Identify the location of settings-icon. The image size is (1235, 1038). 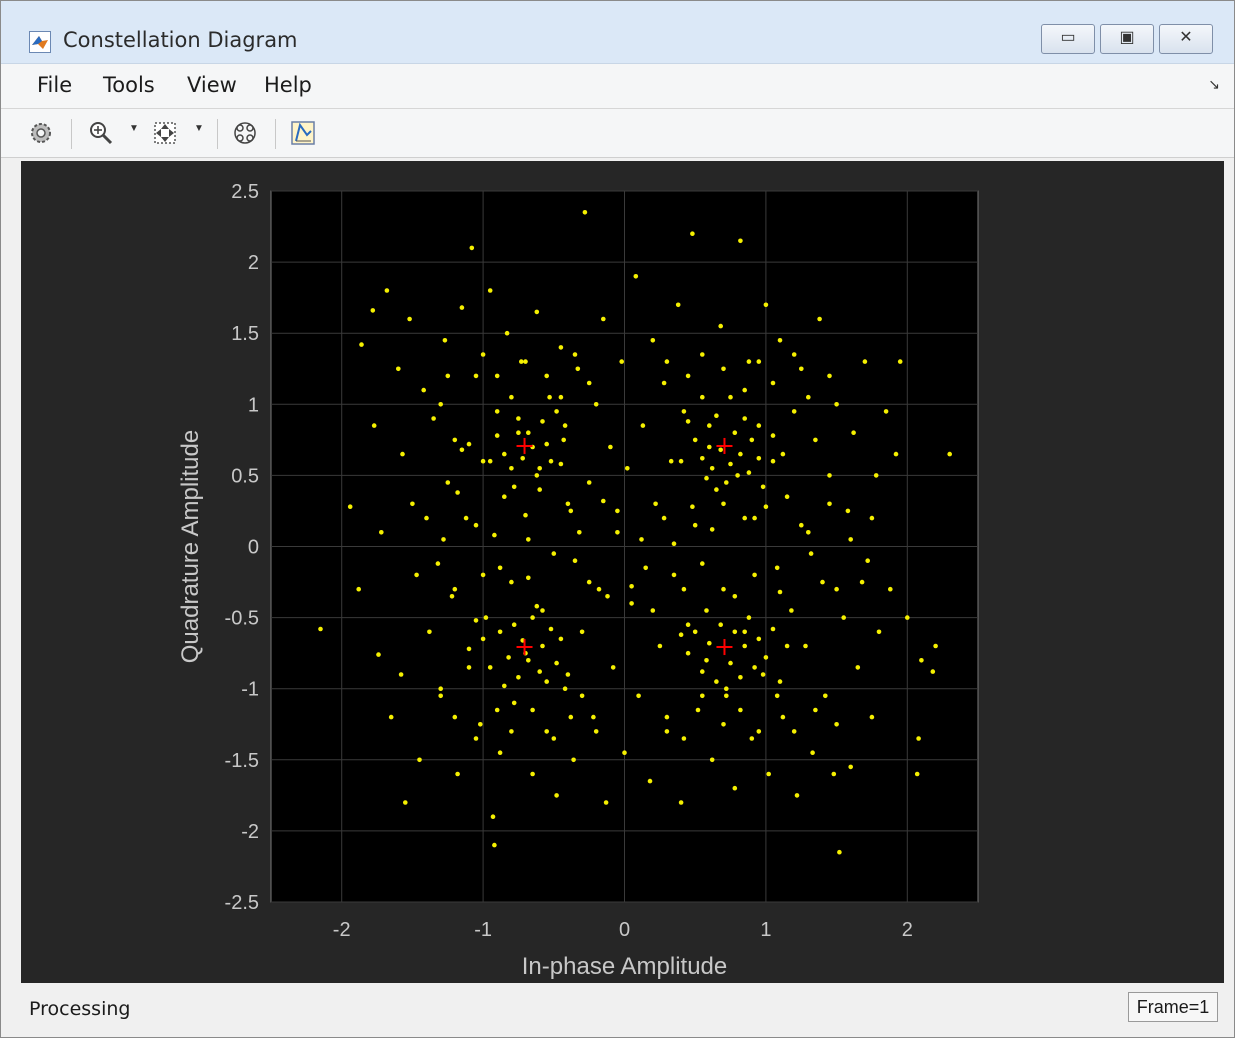
(41, 133).